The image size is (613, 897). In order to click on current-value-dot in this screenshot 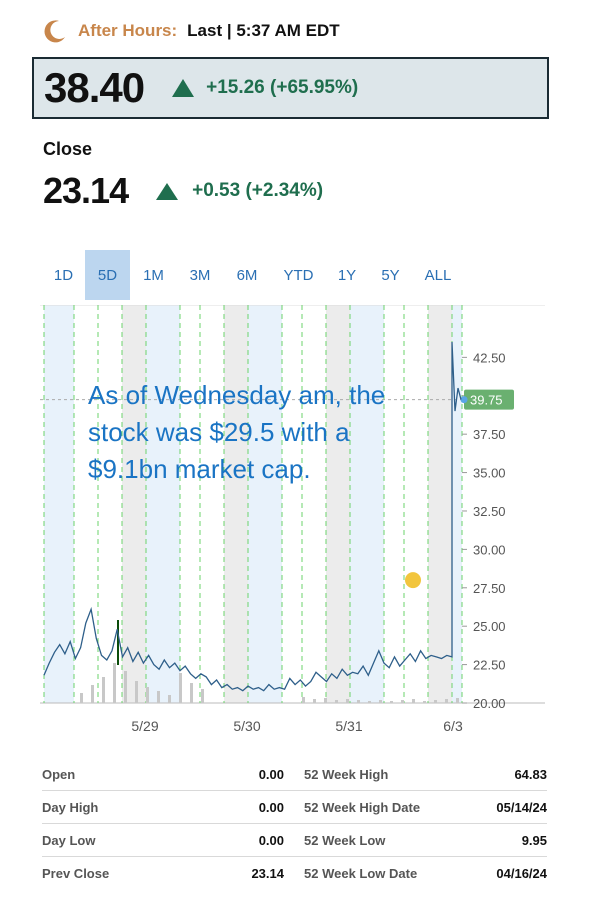, I will do `click(464, 400)`.